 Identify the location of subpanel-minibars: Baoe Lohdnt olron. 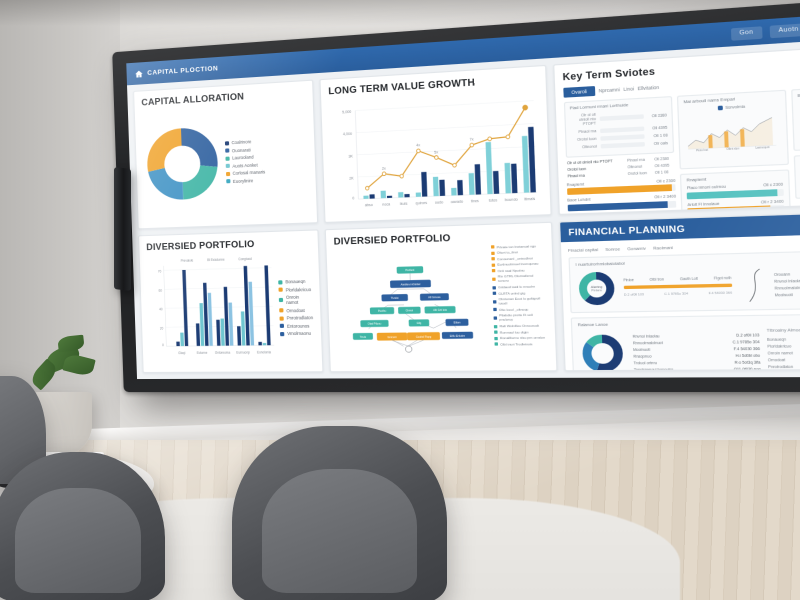
(795, 118).